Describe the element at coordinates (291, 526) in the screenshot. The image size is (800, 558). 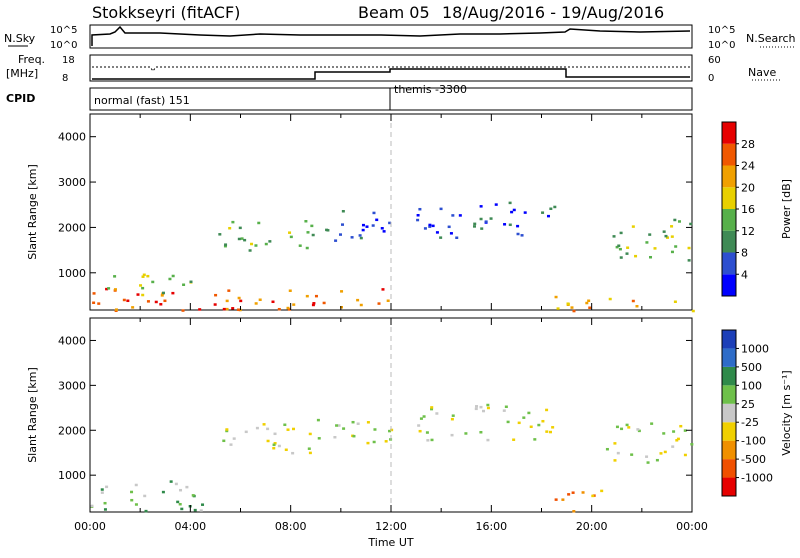
I see `xtick-label: 08:00` at that location.